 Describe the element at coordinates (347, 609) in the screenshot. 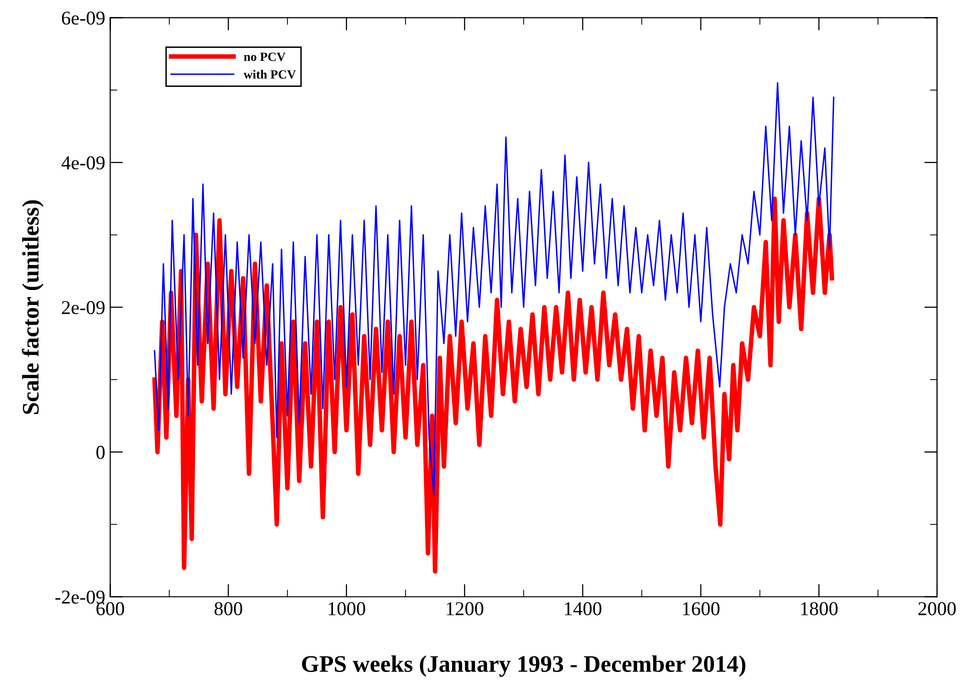

I see `x-tick-label: 1000` at that location.